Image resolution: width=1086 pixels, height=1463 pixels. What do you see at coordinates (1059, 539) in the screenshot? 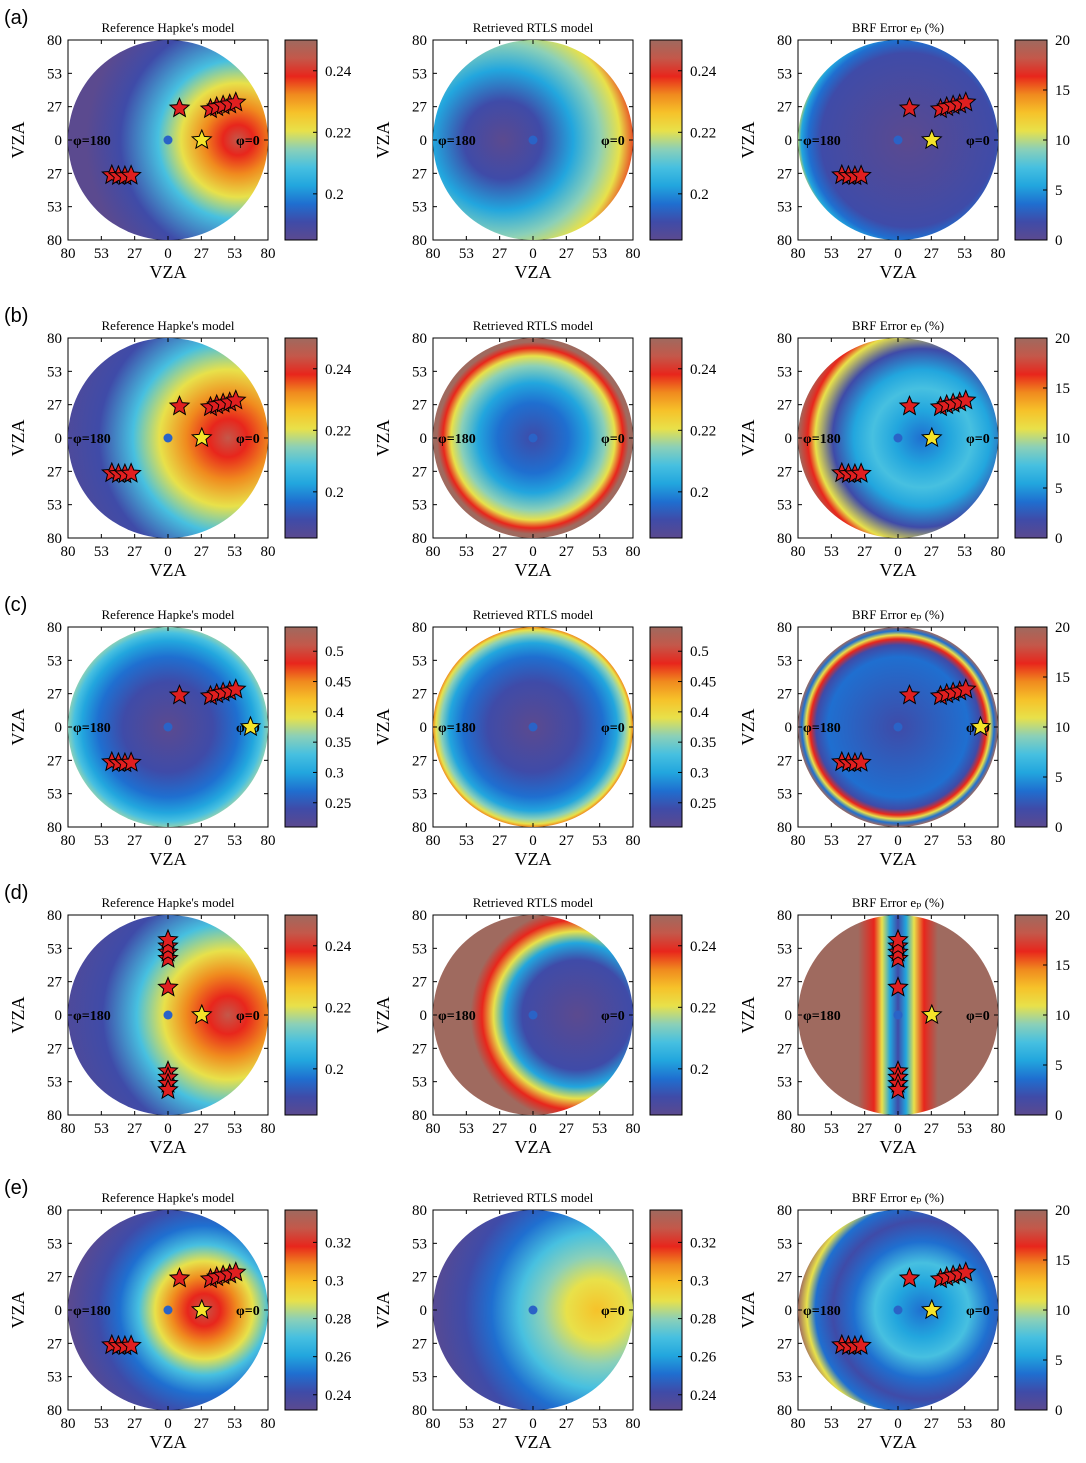
I see `colorbar-tick-label: 0` at bounding box center [1059, 539].